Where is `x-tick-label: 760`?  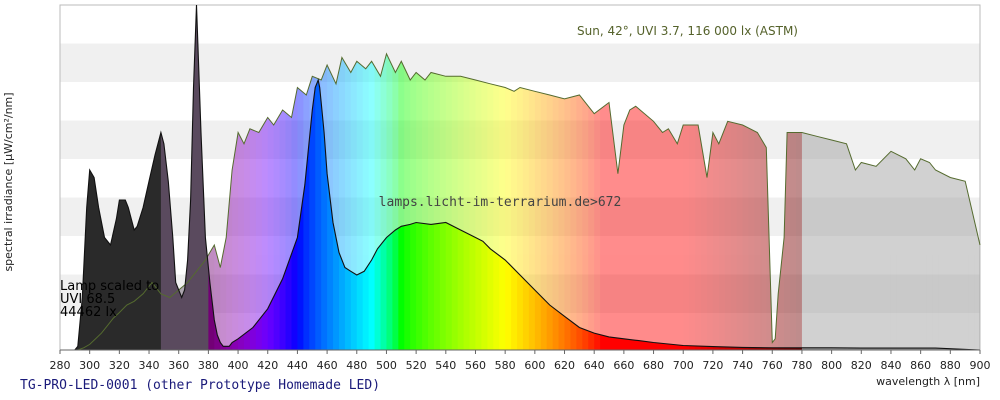
x-tick-label: 760 is located at coordinates (772, 365).